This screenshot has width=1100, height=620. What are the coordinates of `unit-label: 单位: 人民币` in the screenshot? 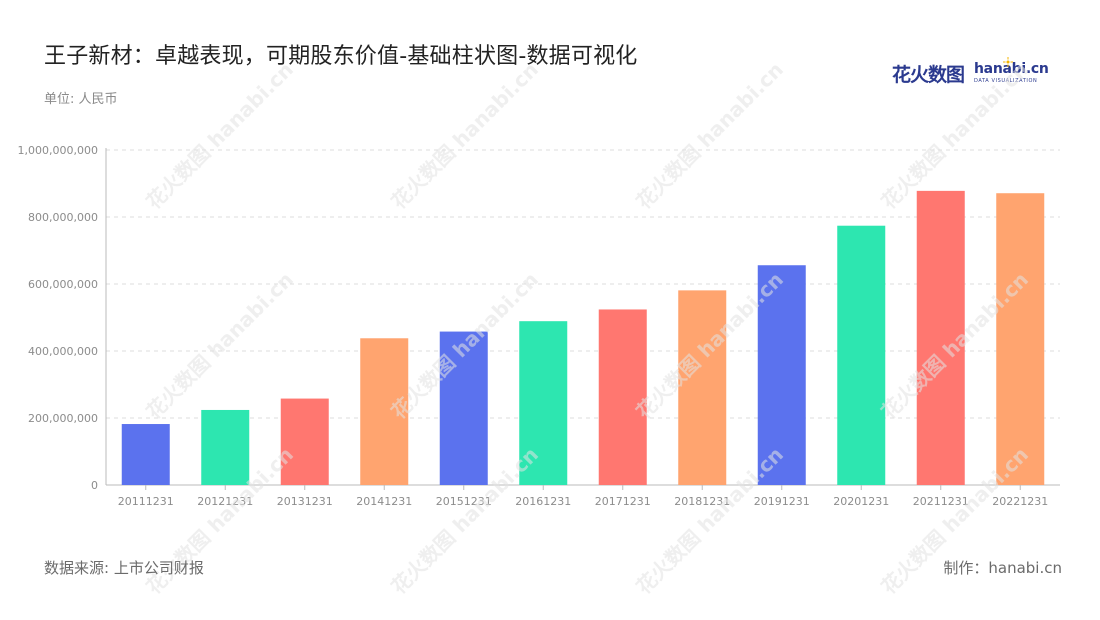 It's located at (81, 99).